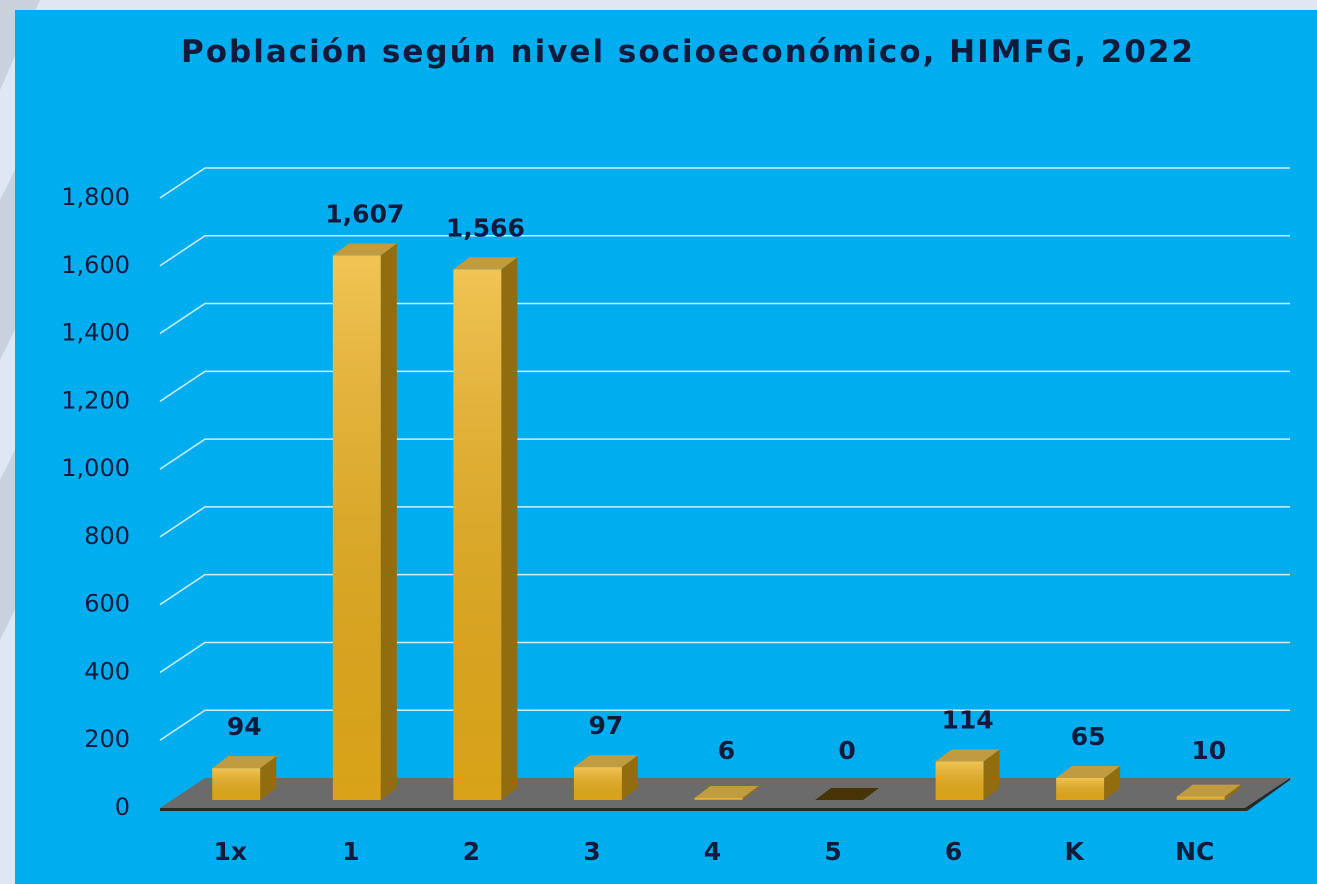  Describe the element at coordinates (1208, 750) in the screenshot. I see `value-label: 10` at that location.